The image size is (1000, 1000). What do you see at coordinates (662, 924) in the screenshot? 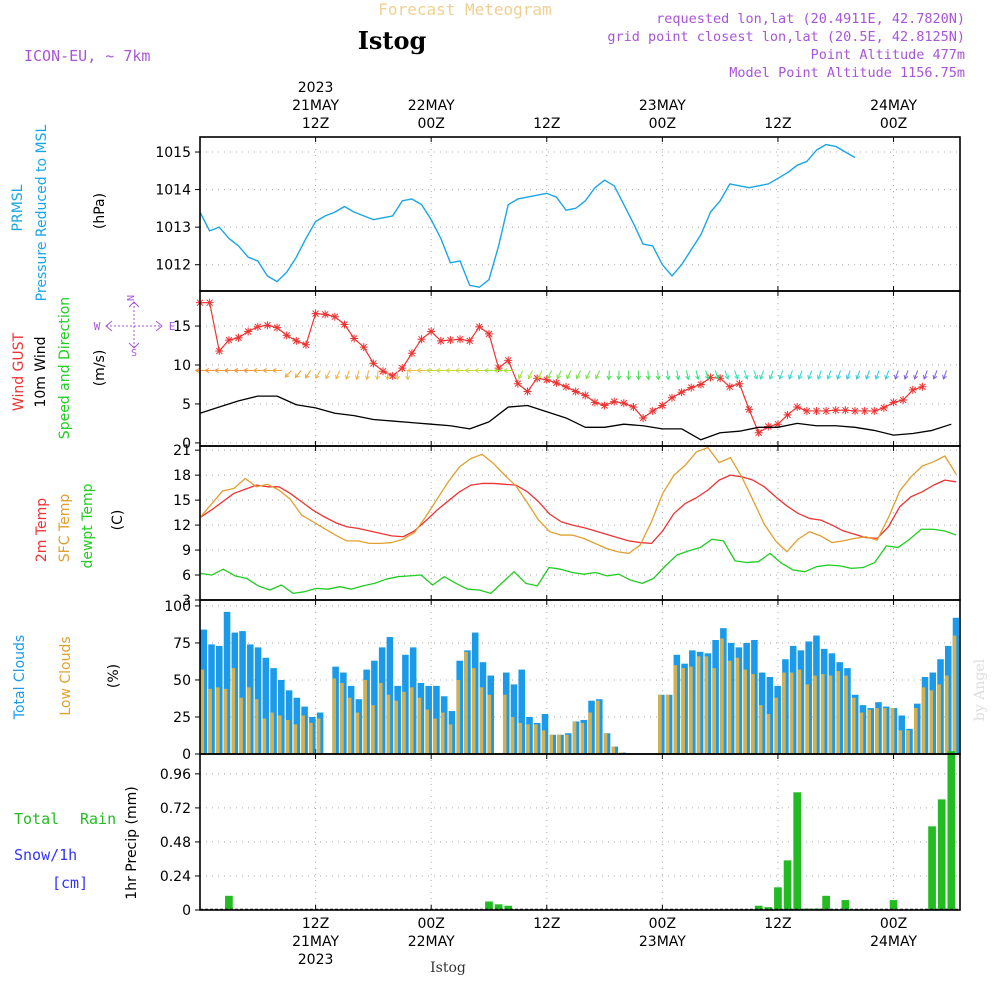
I see `bottom-axis-label: 00Z` at bounding box center [662, 924].